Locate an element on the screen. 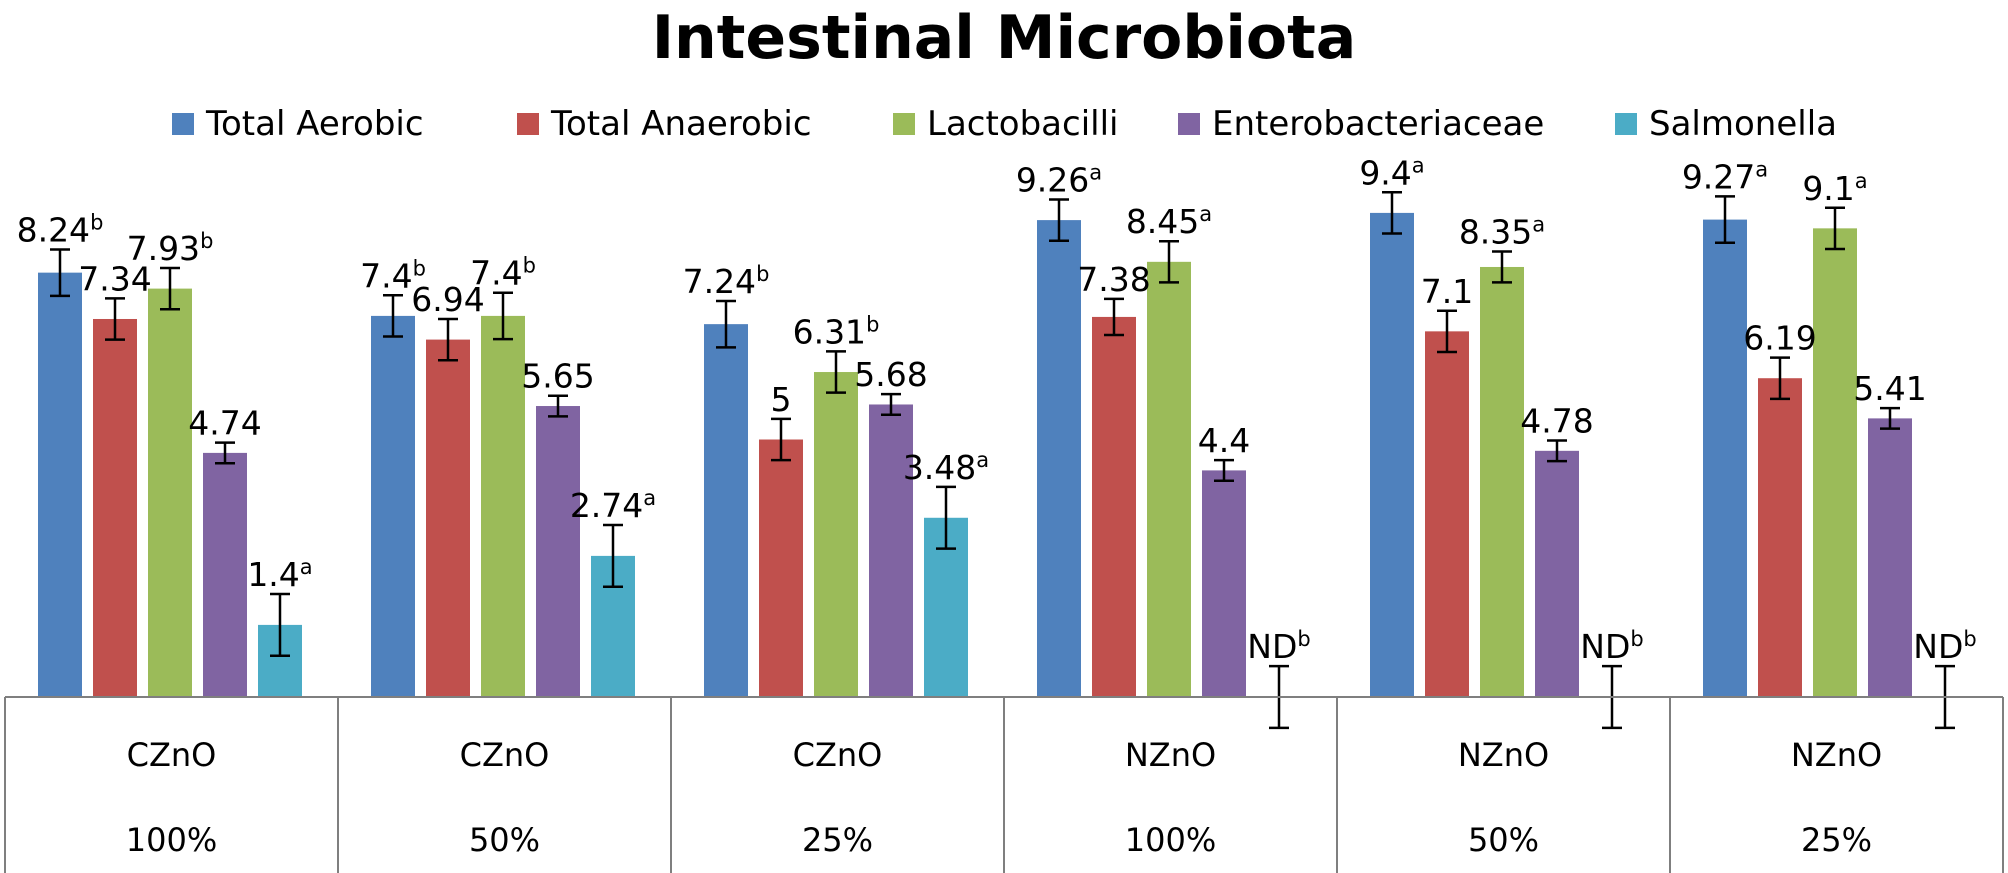 This screenshot has width=2008, height=873. data-label-lactobacilli-6: 9.1a is located at coordinates (1834, 188).